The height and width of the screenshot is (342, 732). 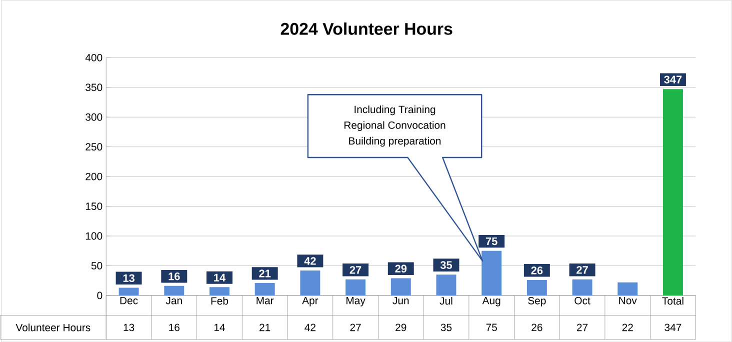 What do you see at coordinates (366, 28) in the screenshot?
I see `chart-title: 2024 Volunteer Hours` at bounding box center [366, 28].